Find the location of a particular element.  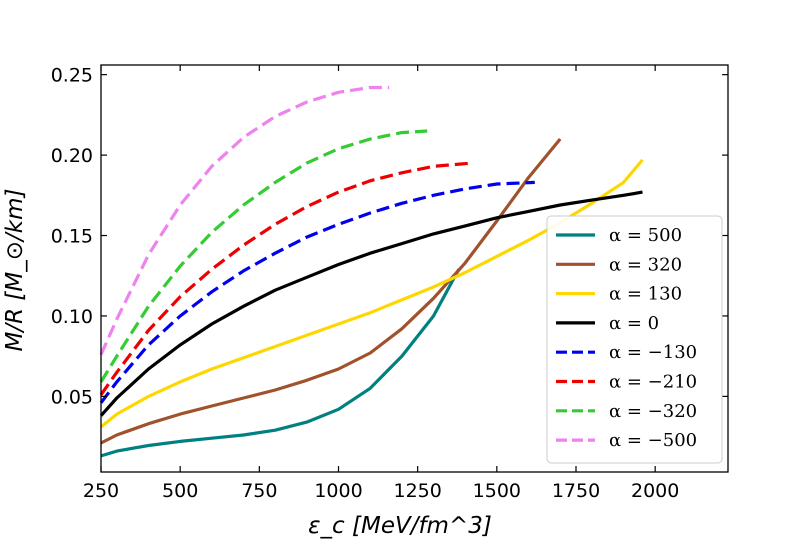

x-axis-label: ε_c [MeV/fm^3] is located at coordinates (400, 526).